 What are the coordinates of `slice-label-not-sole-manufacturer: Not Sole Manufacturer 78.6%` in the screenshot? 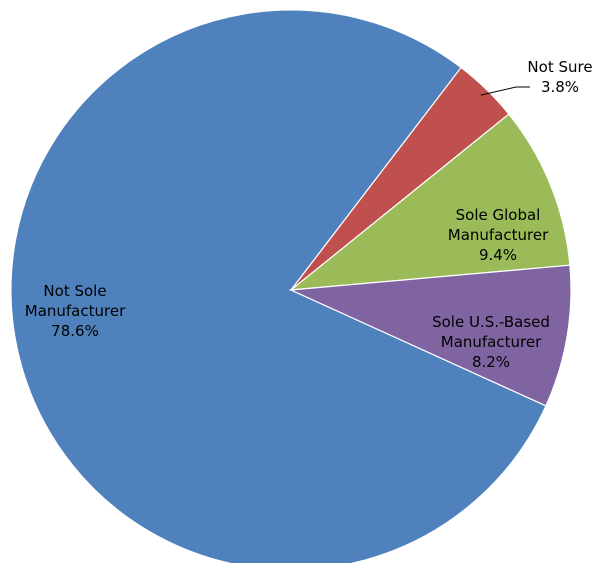 It's located at (75, 311).